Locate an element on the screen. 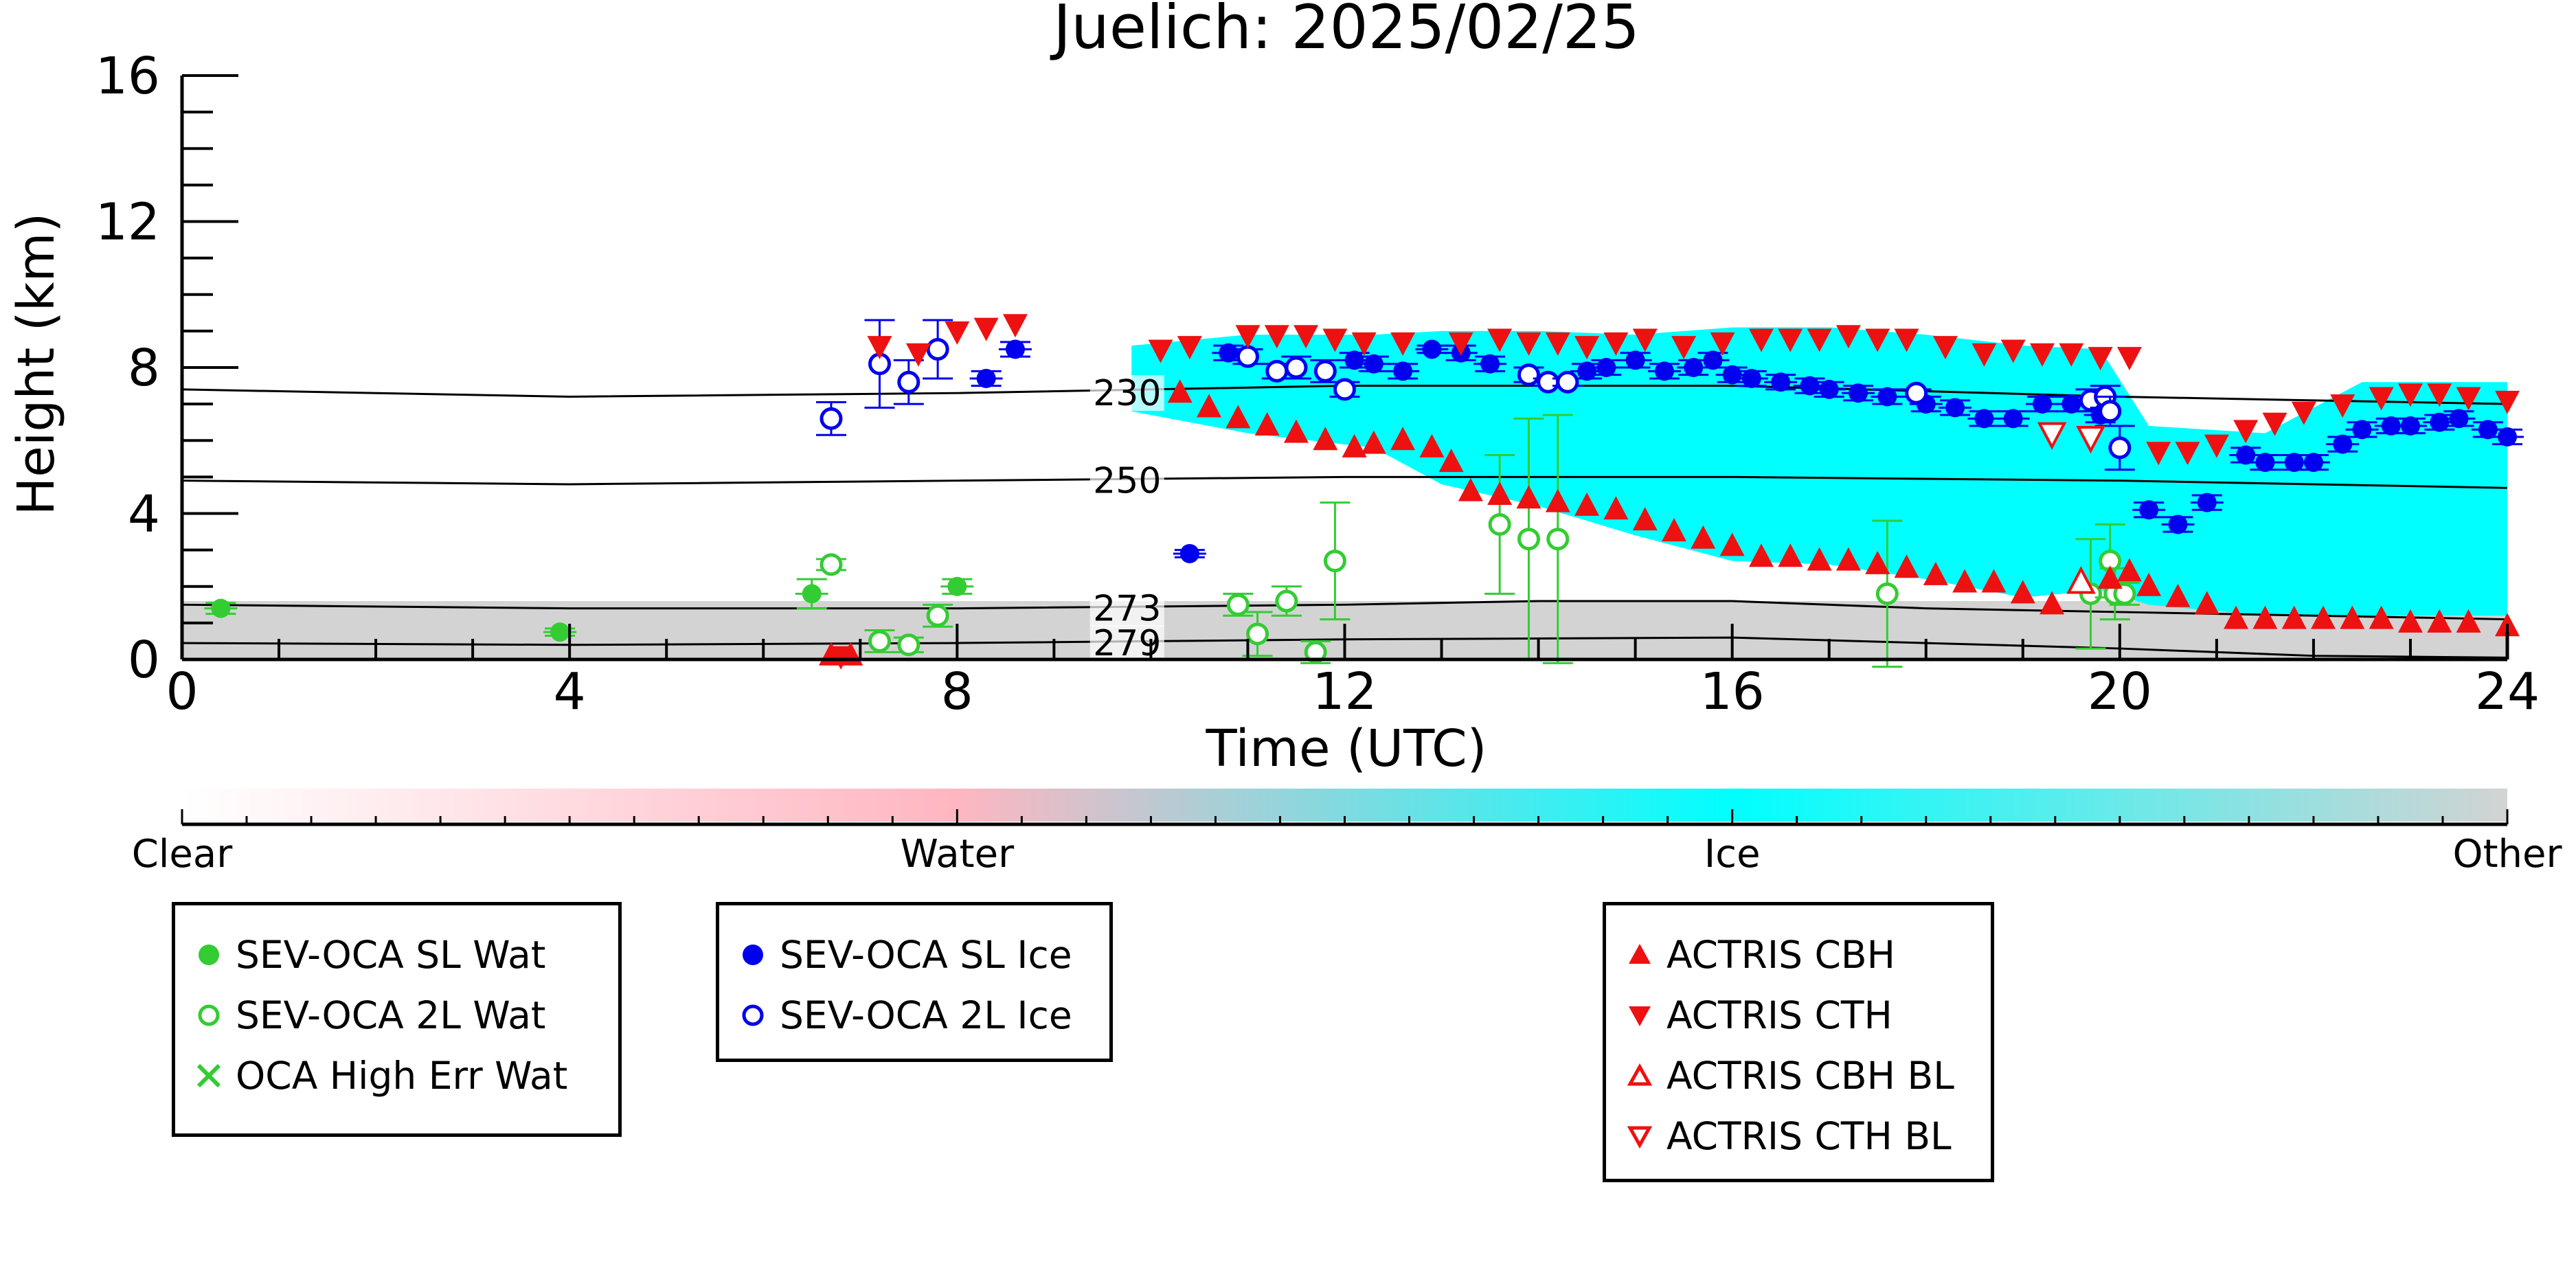 Image resolution: width=2576 pixels, height=1288 pixels. legend-label: ACTRIS CTH BL is located at coordinates (1809, 1136).